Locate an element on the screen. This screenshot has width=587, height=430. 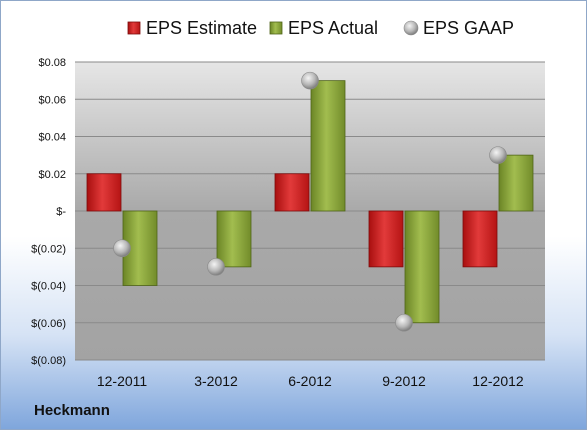
company-name: Heckmann is located at coordinates (72, 410).